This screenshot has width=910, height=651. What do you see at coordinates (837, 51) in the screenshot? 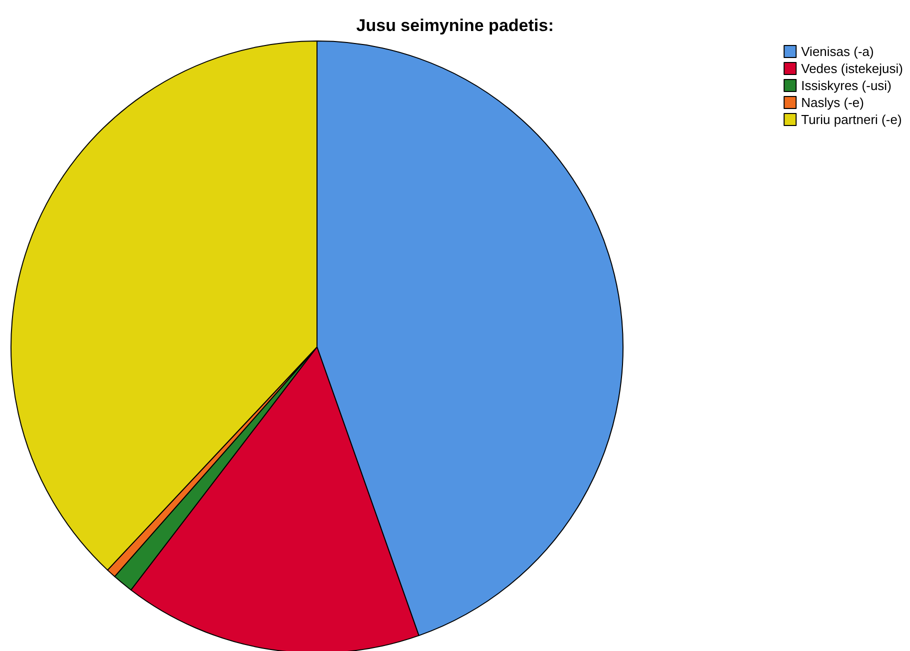
I see `legend-label: Vienisas (-a)` at bounding box center [837, 51].